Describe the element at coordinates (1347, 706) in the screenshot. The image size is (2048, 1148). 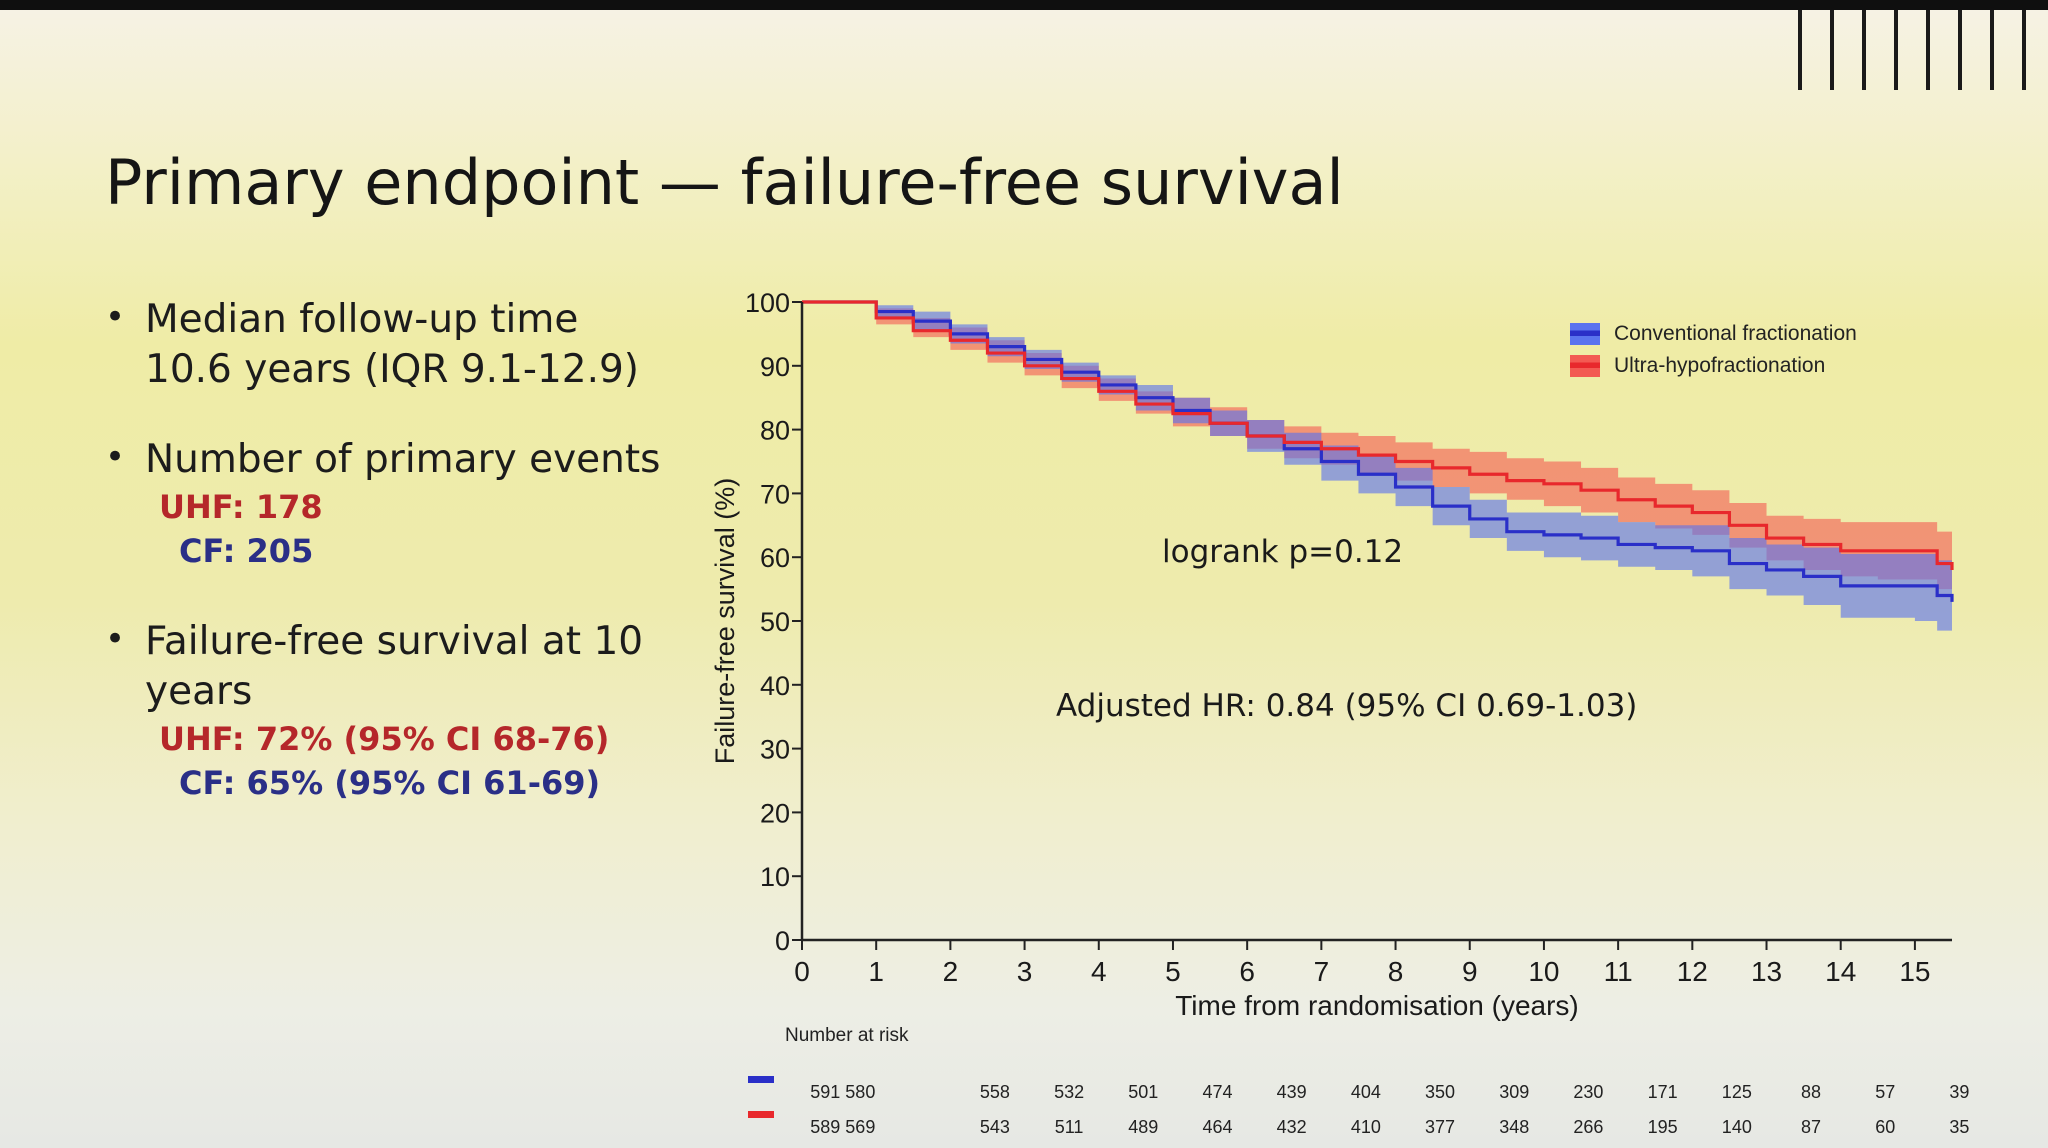
I see `hazard-ratio-annotation: Adjusted HR: 0.84 (95% CI 0.69-1.03)` at that location.